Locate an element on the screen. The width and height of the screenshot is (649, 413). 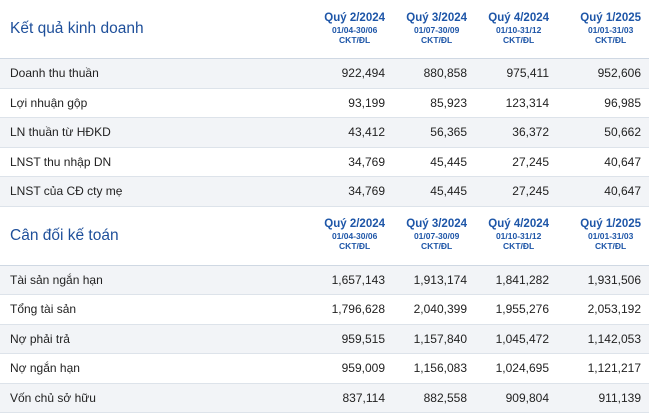
row-value: 1,913,174 is located at coordinates (434, 280).